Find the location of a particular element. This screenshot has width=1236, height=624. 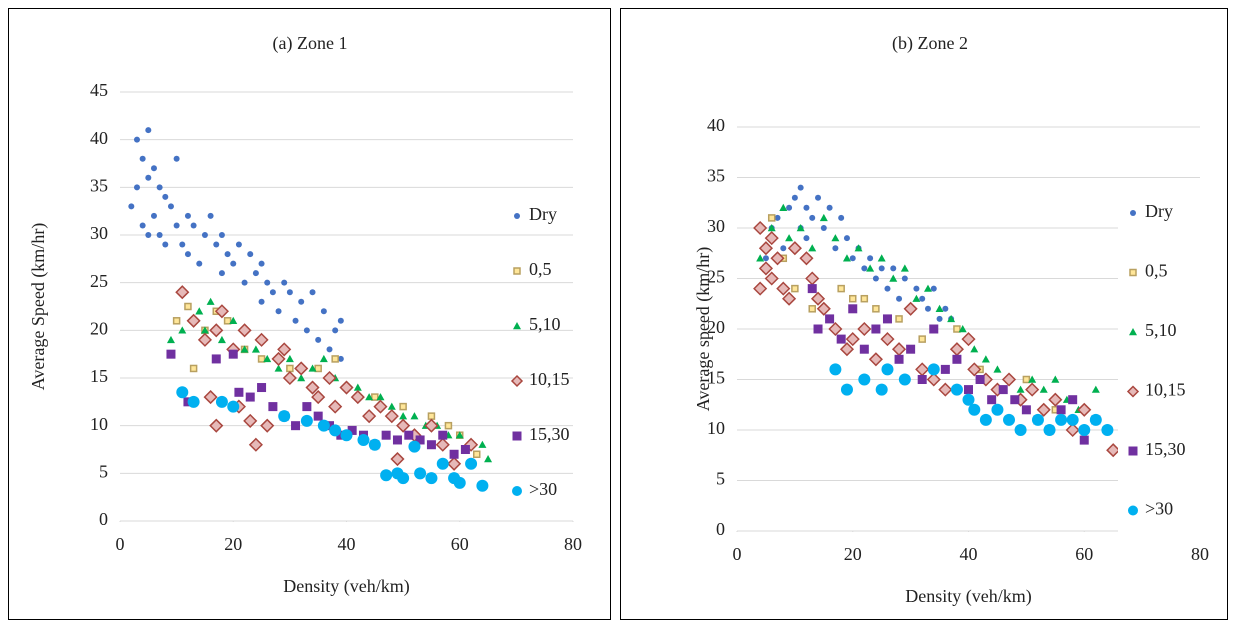

legend-label: Dry is located at coordinates (1159, 211).